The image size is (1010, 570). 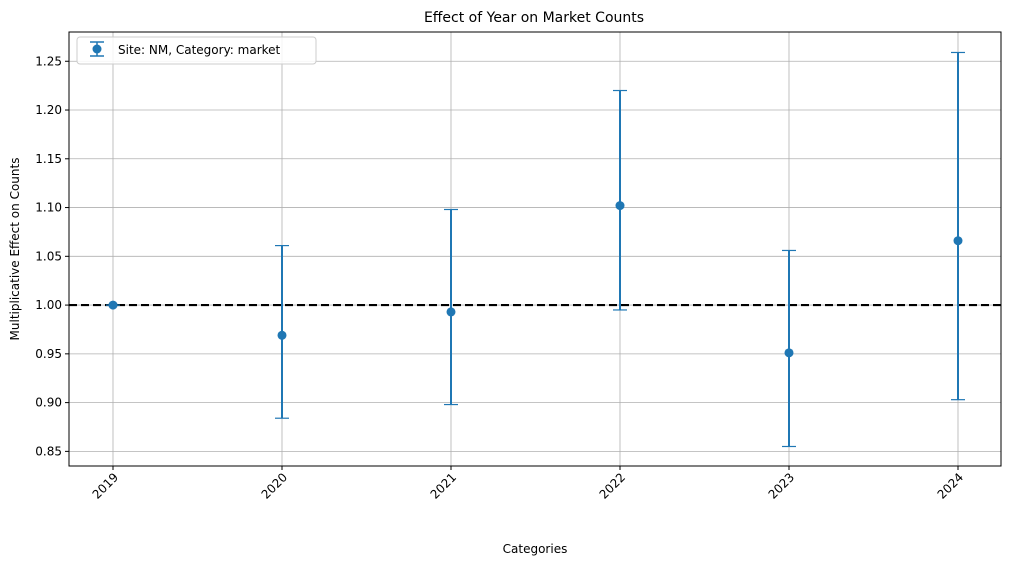 What do you see at coordinates (105, 485) in the screenshot?
I see `x-tick-label: 2019` at bounding box center [105, 485].